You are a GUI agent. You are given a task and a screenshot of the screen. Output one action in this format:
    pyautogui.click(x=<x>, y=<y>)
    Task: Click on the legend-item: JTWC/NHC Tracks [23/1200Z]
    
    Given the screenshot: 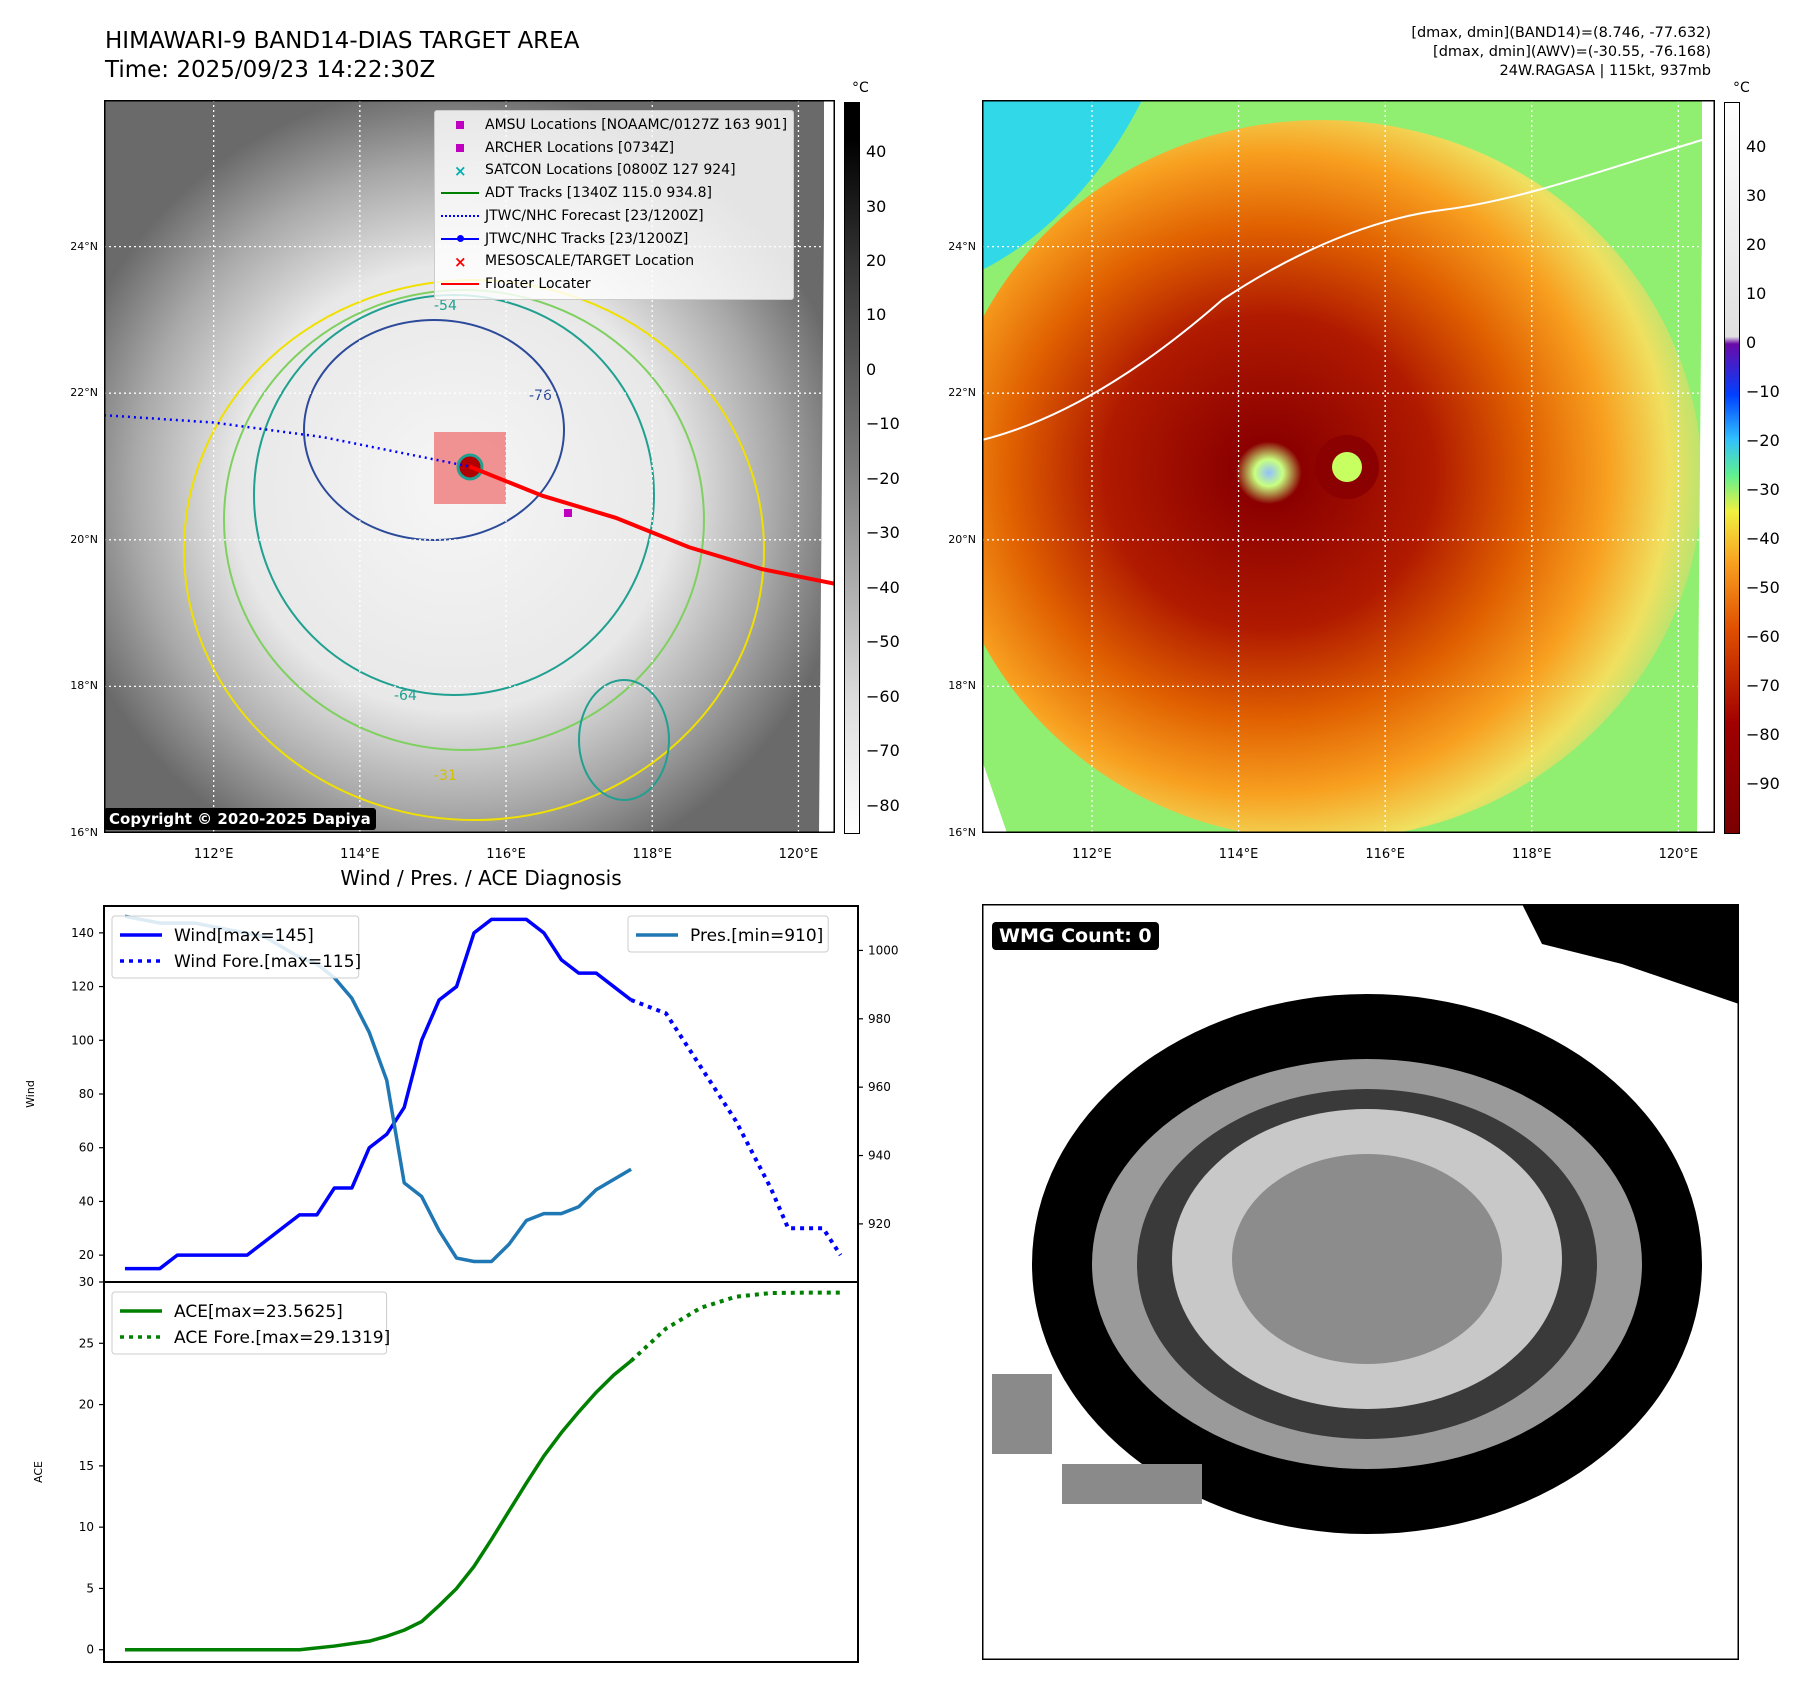 What is the action you would take?
    pyautogui.click(x=614, y=239)
    